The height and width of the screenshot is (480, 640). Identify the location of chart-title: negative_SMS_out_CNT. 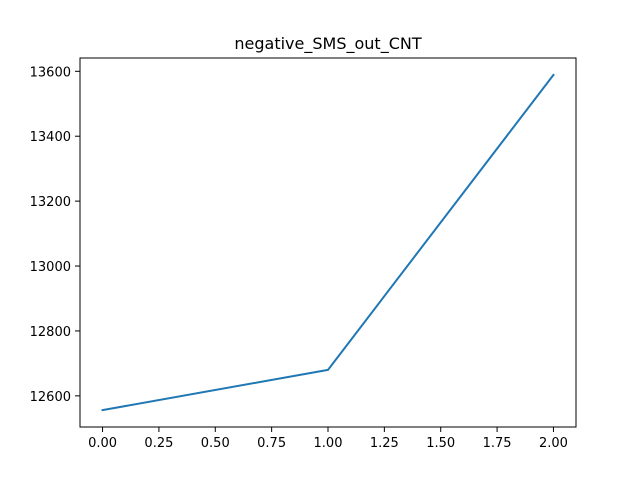
(327, 44).